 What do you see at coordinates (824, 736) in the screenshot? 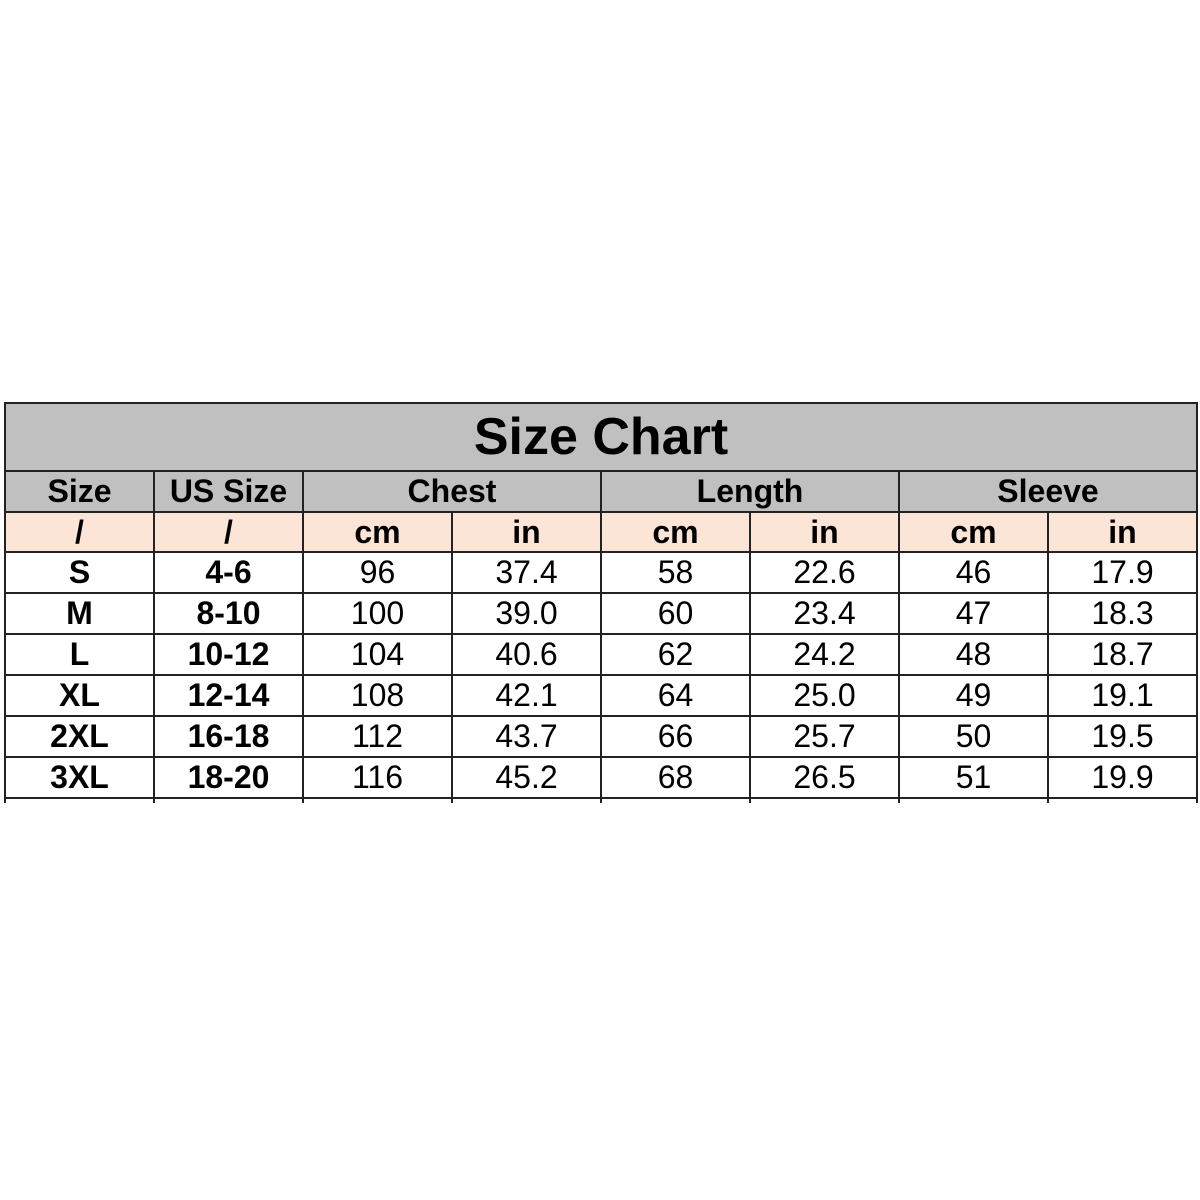
I see `table-cell: 25.7` at bounding box center [824, 736].